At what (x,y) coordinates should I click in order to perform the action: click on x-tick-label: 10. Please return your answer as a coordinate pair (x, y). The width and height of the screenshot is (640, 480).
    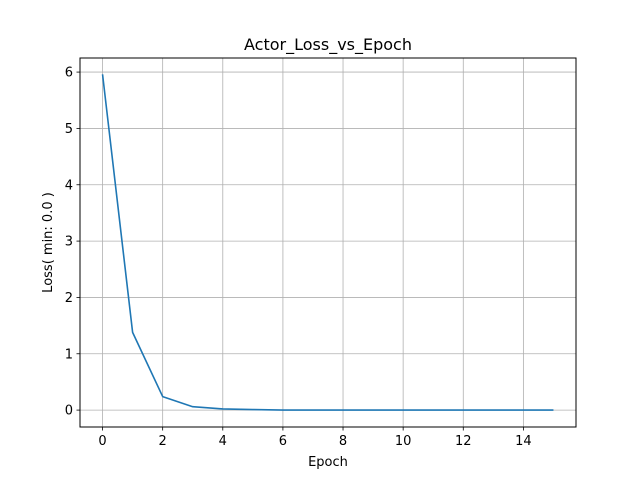
    Looking at the image, I should click on (403, 441).